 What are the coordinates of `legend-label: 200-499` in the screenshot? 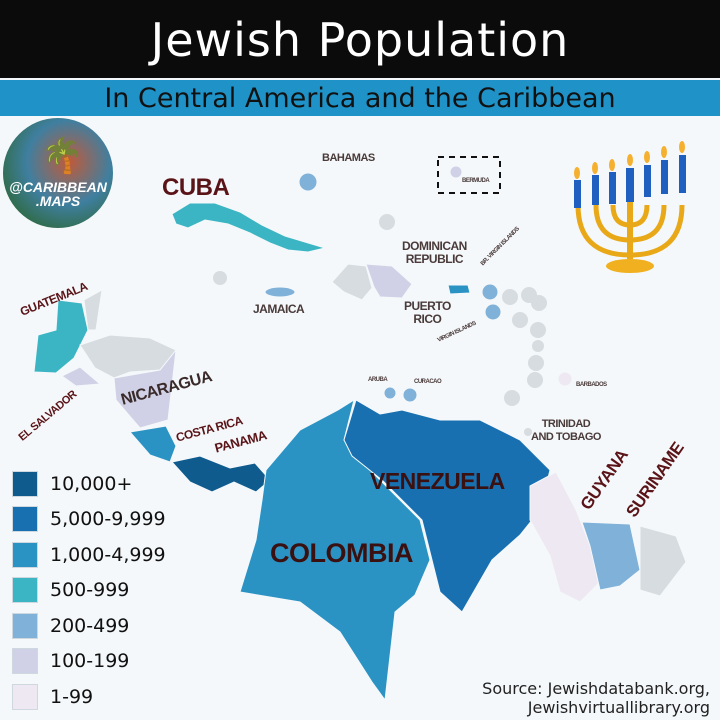 It's located at (90, 625).